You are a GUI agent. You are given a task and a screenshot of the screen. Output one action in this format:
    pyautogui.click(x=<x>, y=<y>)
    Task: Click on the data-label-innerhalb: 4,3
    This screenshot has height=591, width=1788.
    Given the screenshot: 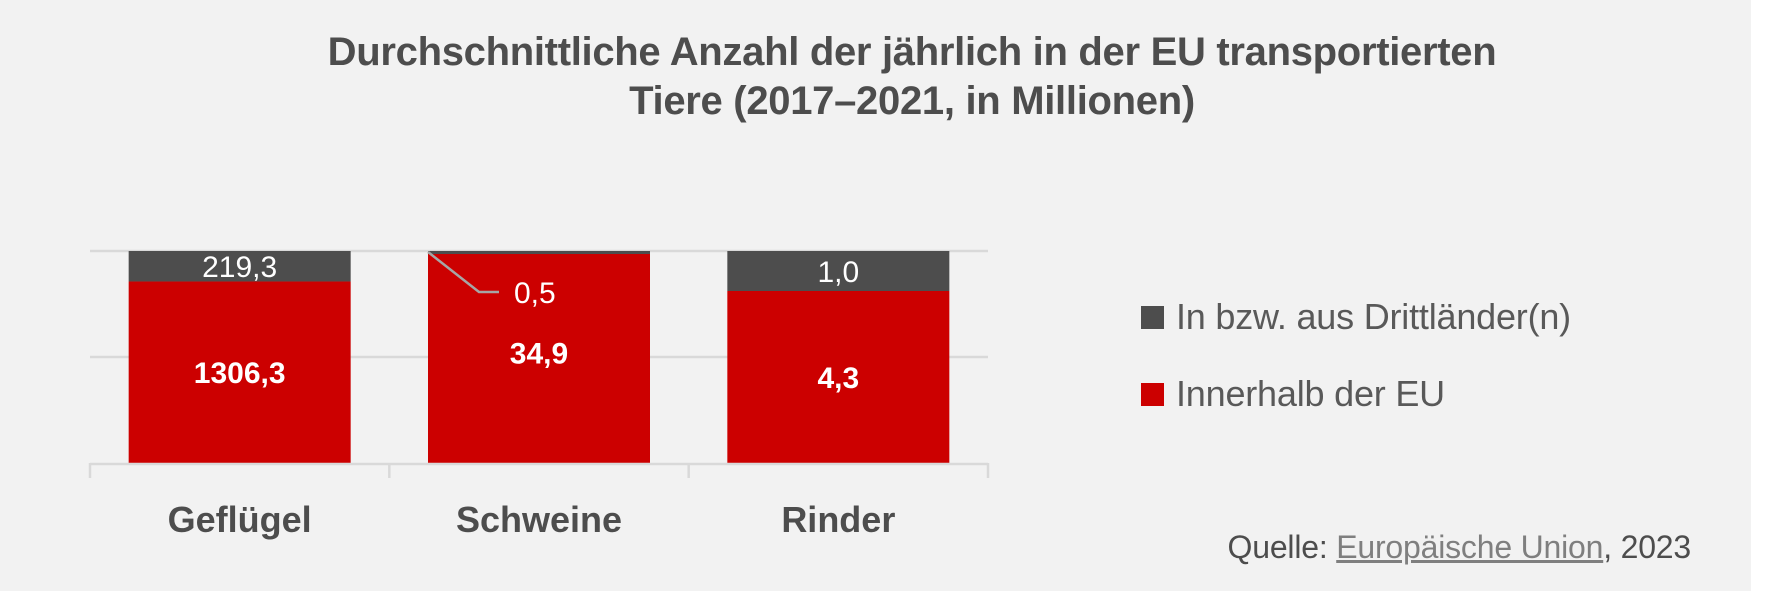 What is the action you would take?
    pyautogui.click(x=838, y=378)
    